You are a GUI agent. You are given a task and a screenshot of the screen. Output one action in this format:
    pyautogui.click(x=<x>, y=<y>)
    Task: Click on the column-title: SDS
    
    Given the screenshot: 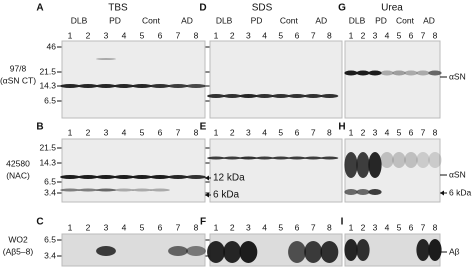 What is the action you would take?
    pyautogui.click(x=262, y=8)
    